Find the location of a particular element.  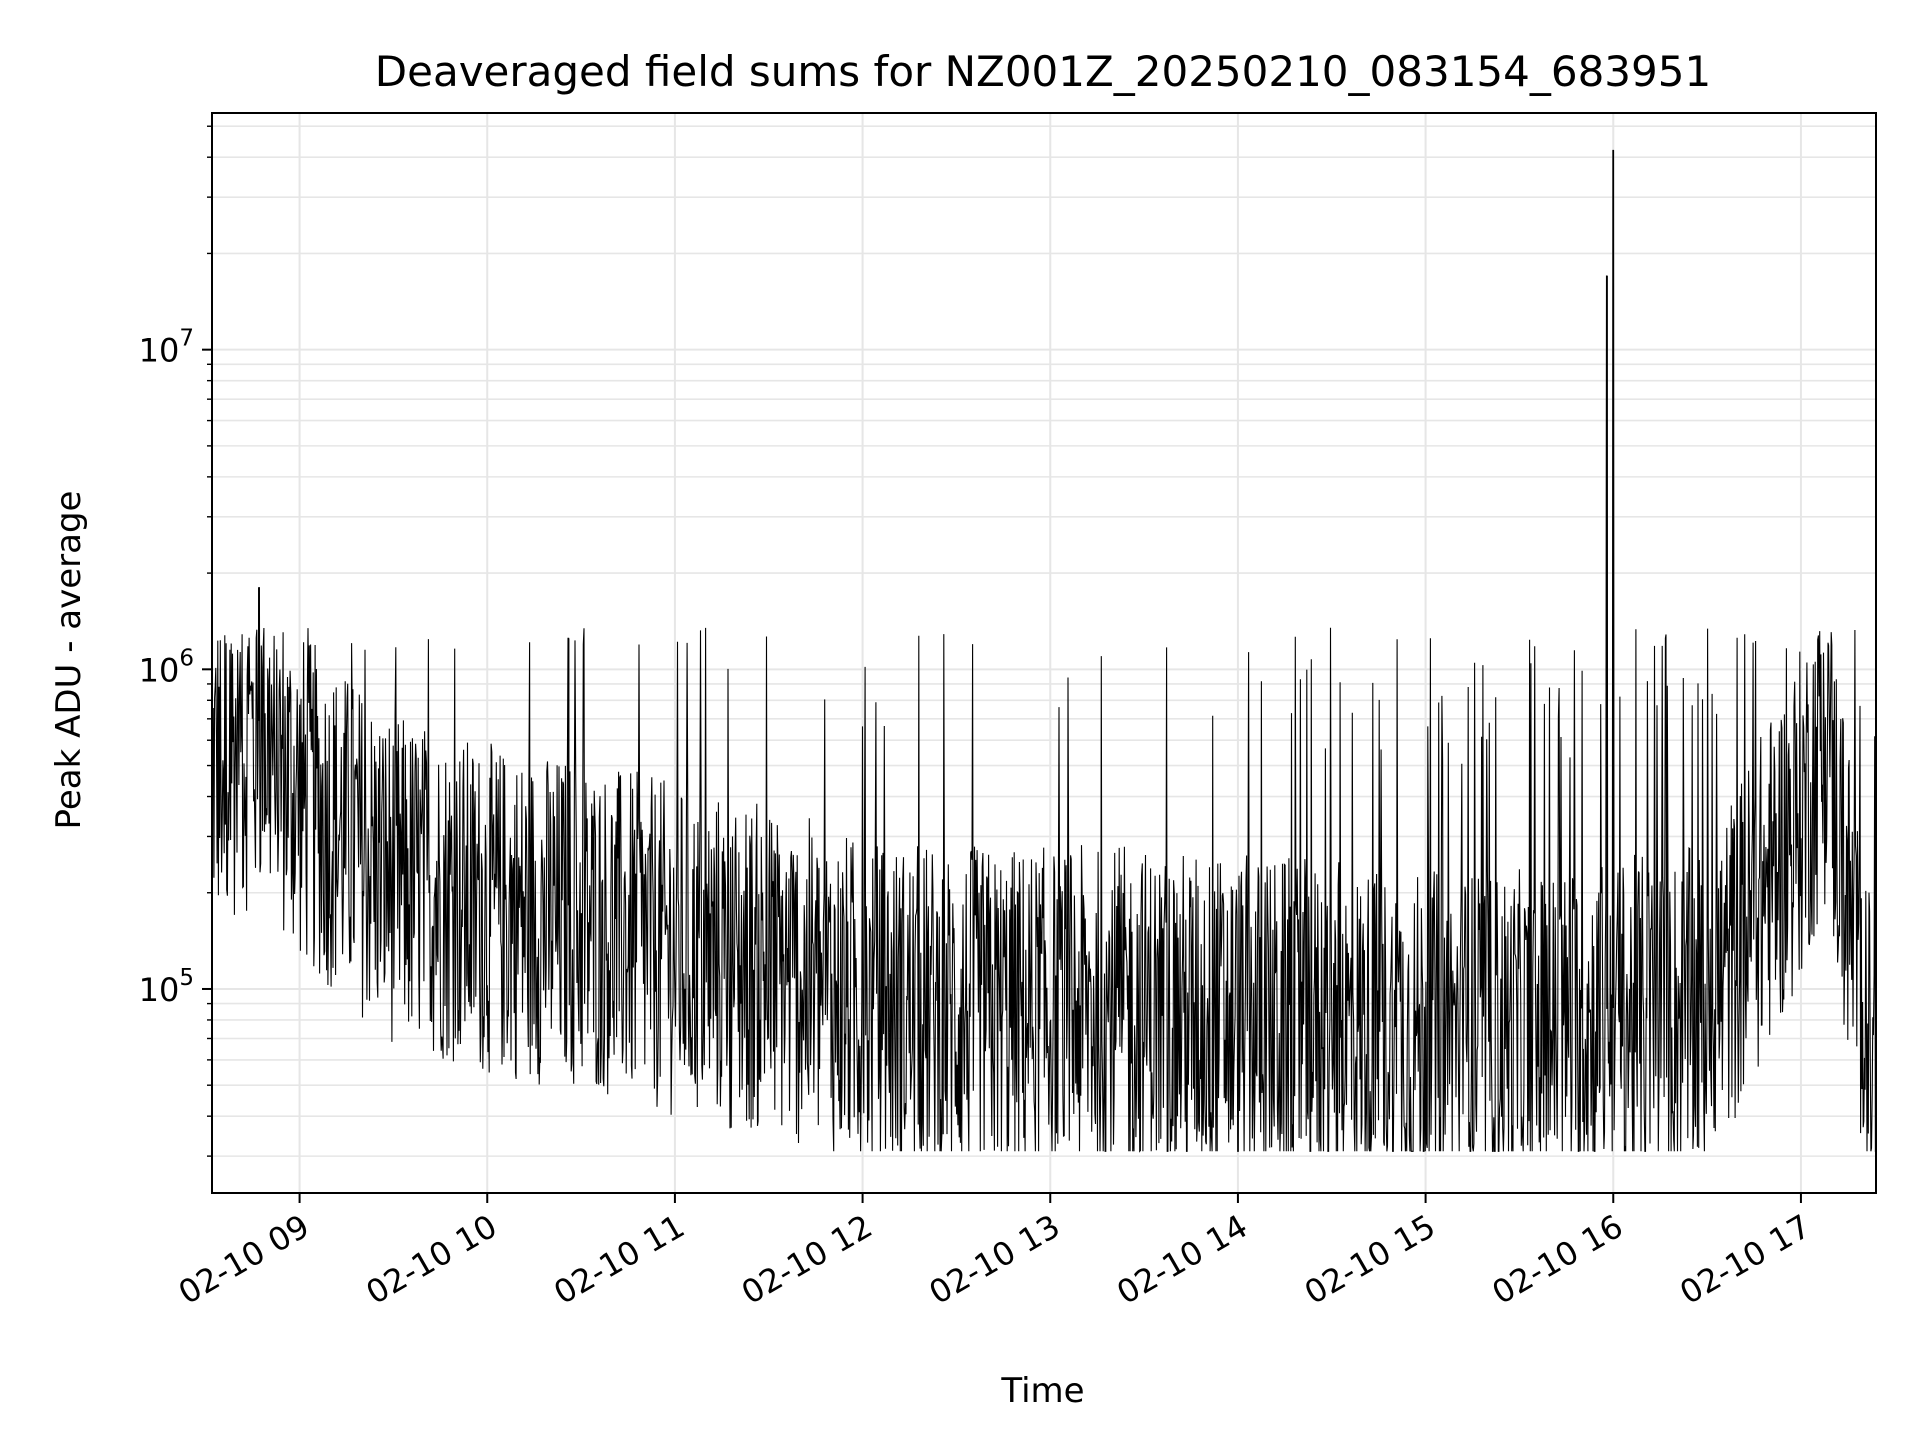

y-tick-label: 10⁶ is located at coordinates (166, 667).